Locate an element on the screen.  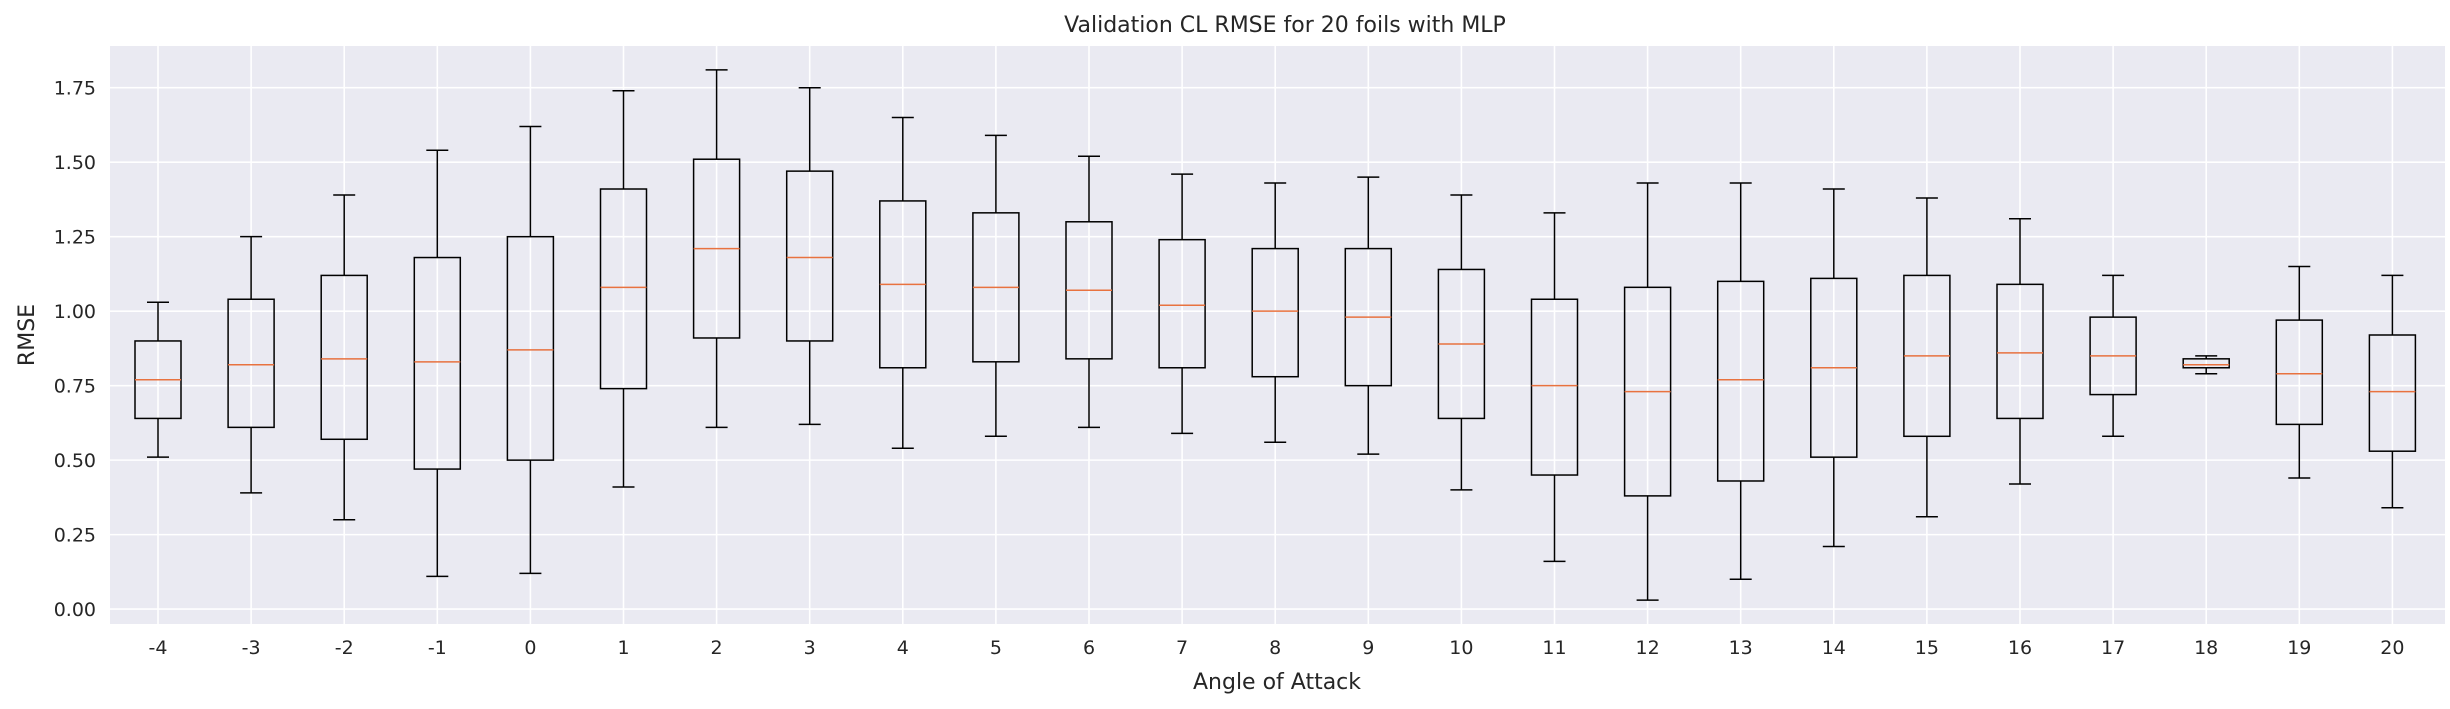
chart-title: Validation CL RMSE for 20 foils with MLP is located at coordinates (1285, 25).